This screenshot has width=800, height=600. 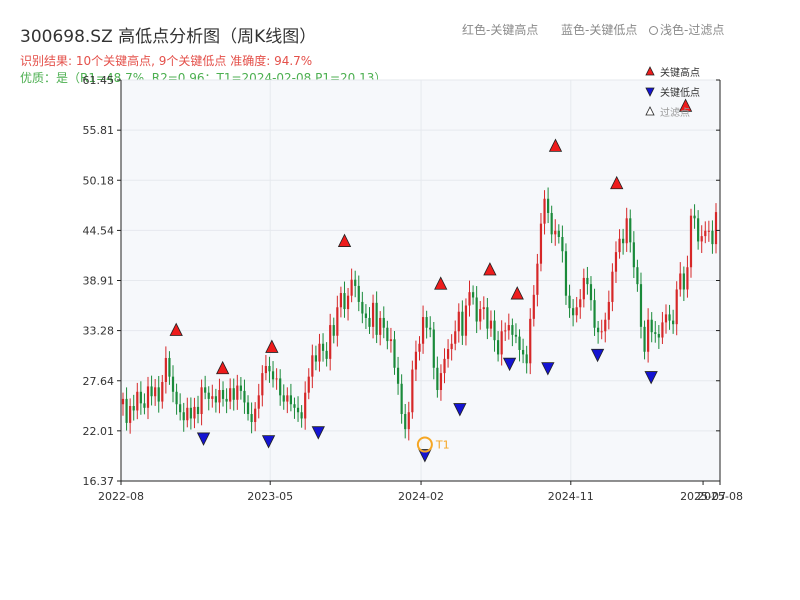 What do you see at coordinates (442, 445) in the screenshot?
I see `t1-label: T1` at bounding box center [442, 445].